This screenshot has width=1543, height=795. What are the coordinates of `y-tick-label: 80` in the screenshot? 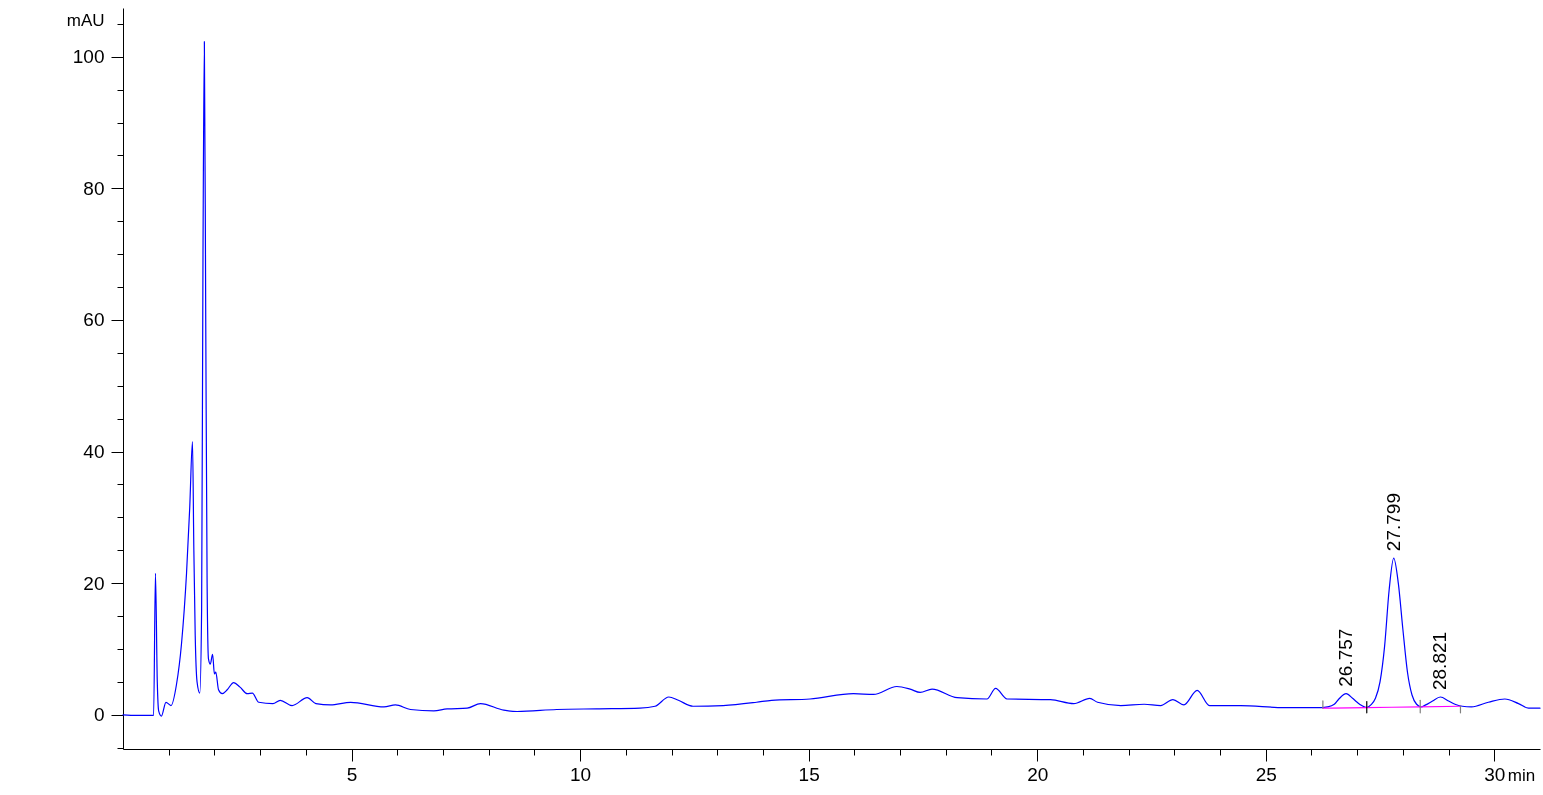 It's located at (94, 188).